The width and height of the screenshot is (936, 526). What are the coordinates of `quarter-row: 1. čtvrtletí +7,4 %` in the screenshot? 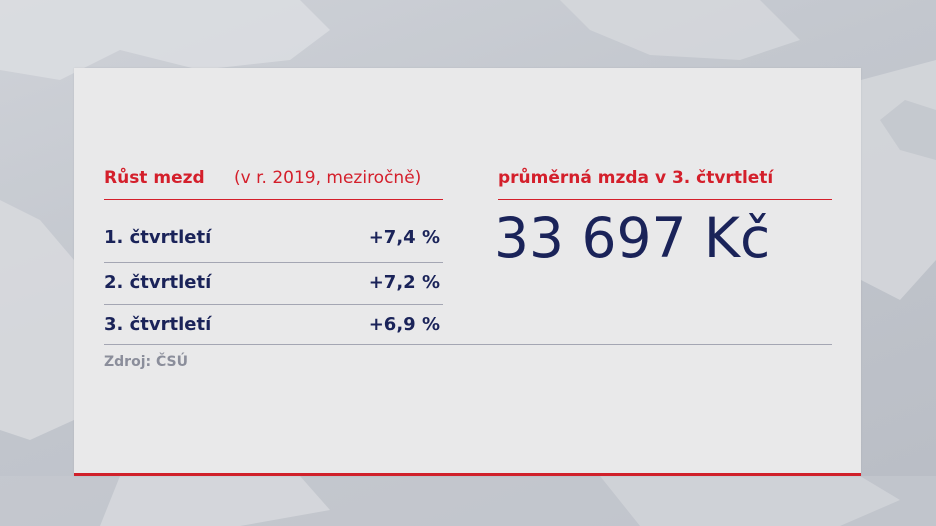 It's located at (273, 241).